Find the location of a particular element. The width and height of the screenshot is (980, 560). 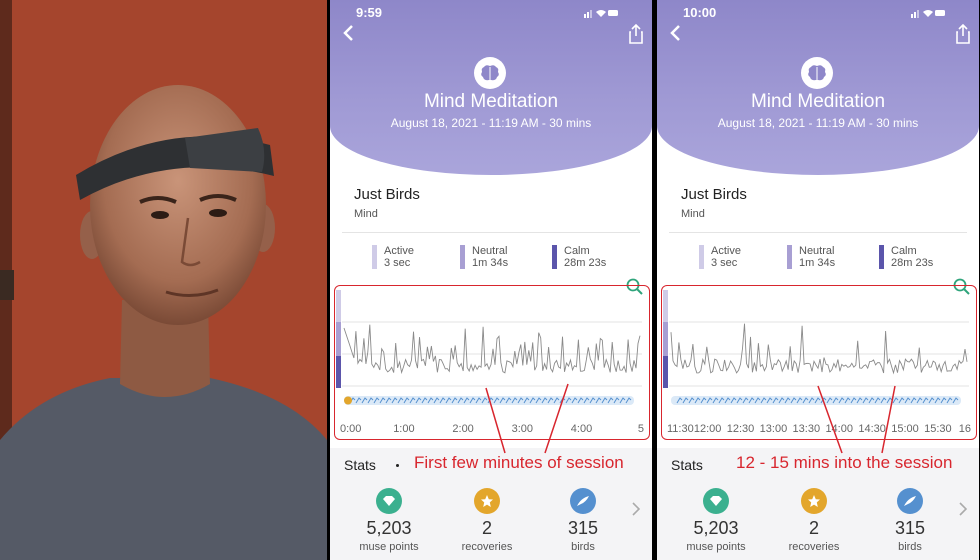

state-band-calm is located at coordinates (338, 372).